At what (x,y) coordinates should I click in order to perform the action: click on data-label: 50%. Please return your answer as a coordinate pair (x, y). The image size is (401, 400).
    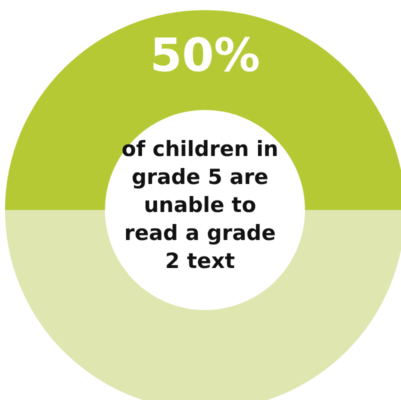
    Looking at the image, I should click on (205, 55).